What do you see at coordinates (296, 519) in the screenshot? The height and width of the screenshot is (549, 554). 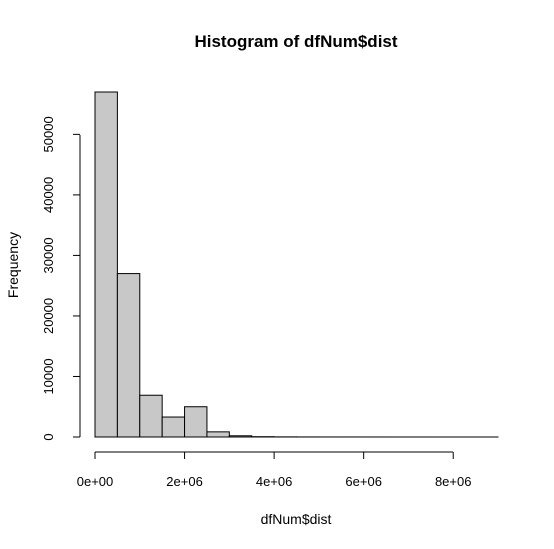 I see `x-axis-label: dfNum$dist` at bounding box center [296, 519].